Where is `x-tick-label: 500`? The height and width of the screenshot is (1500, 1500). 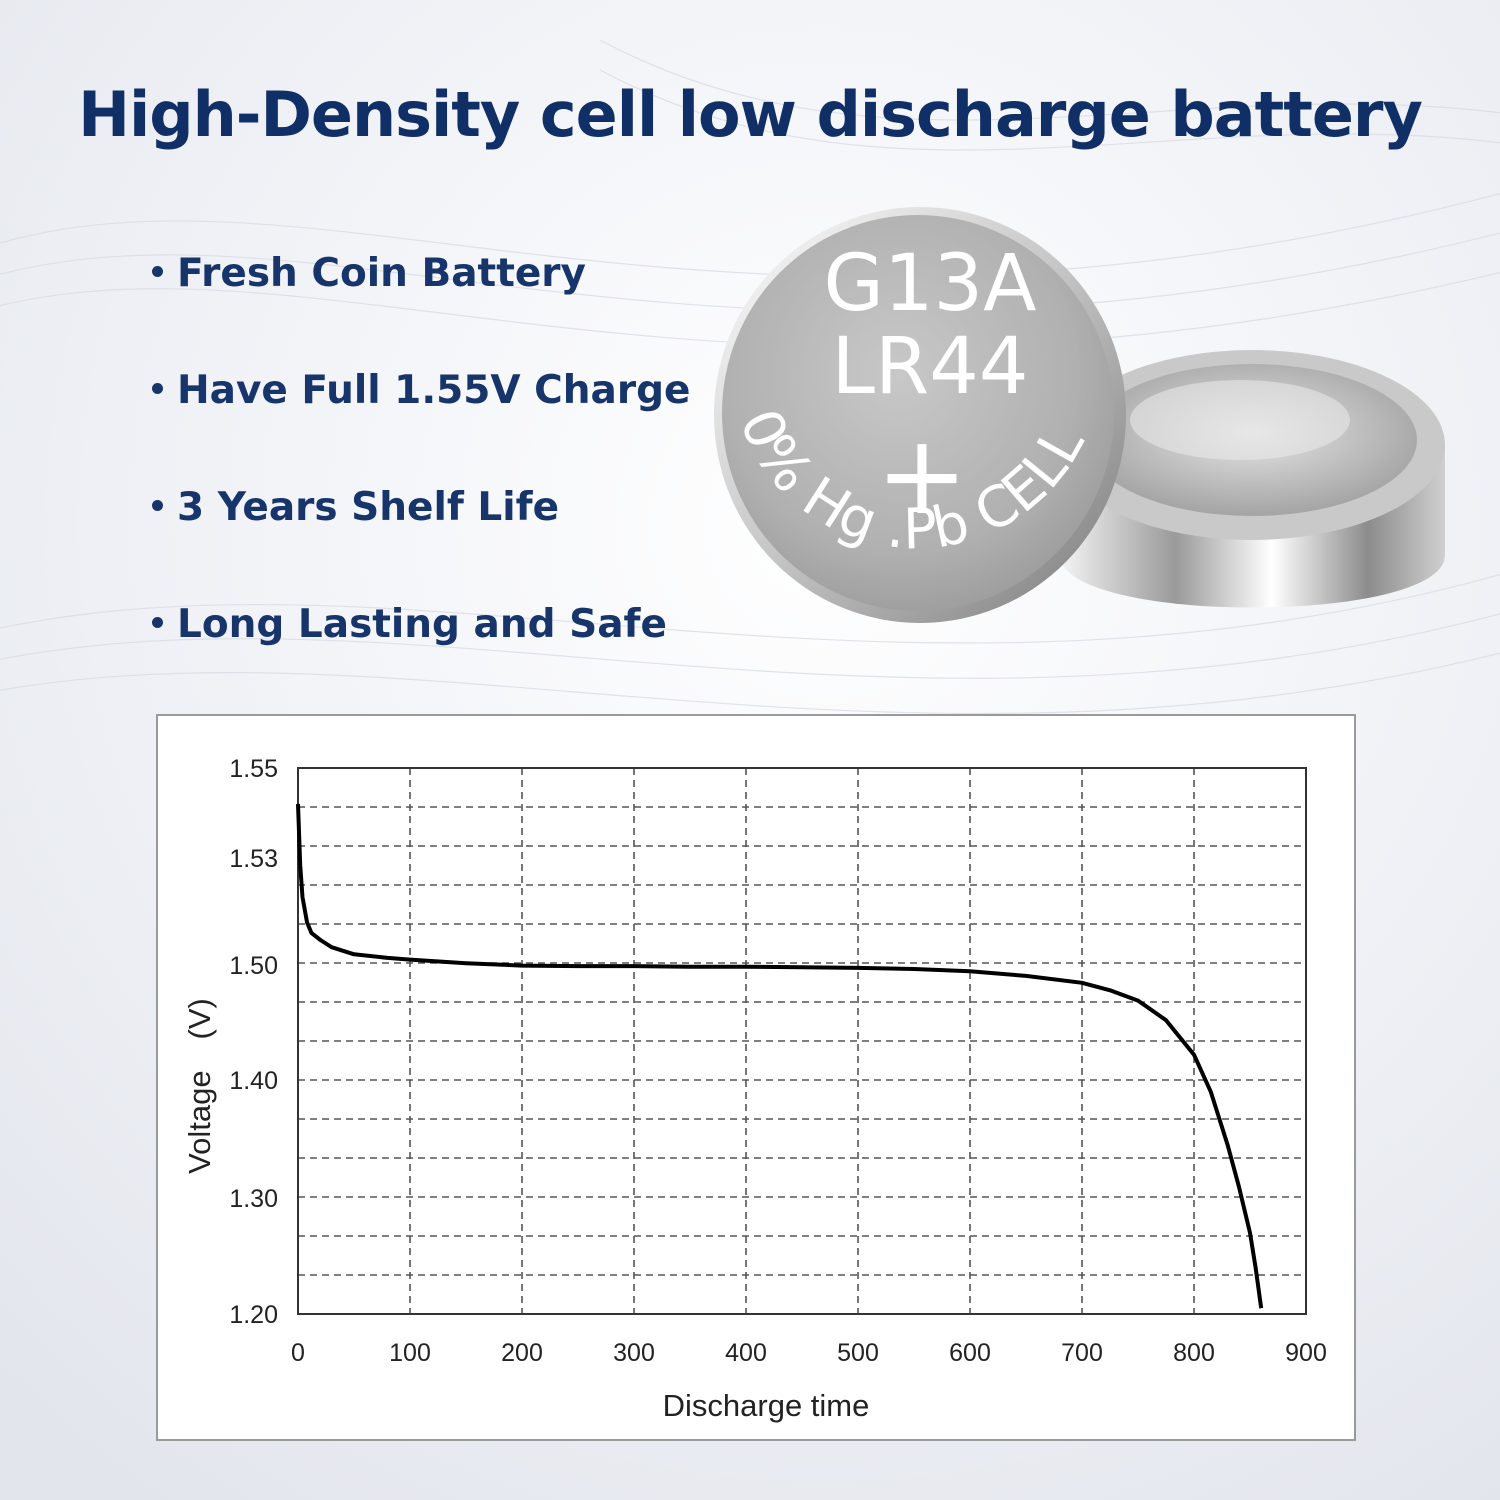
x-tick-label: 500 is located at coordinates (858, 1353).